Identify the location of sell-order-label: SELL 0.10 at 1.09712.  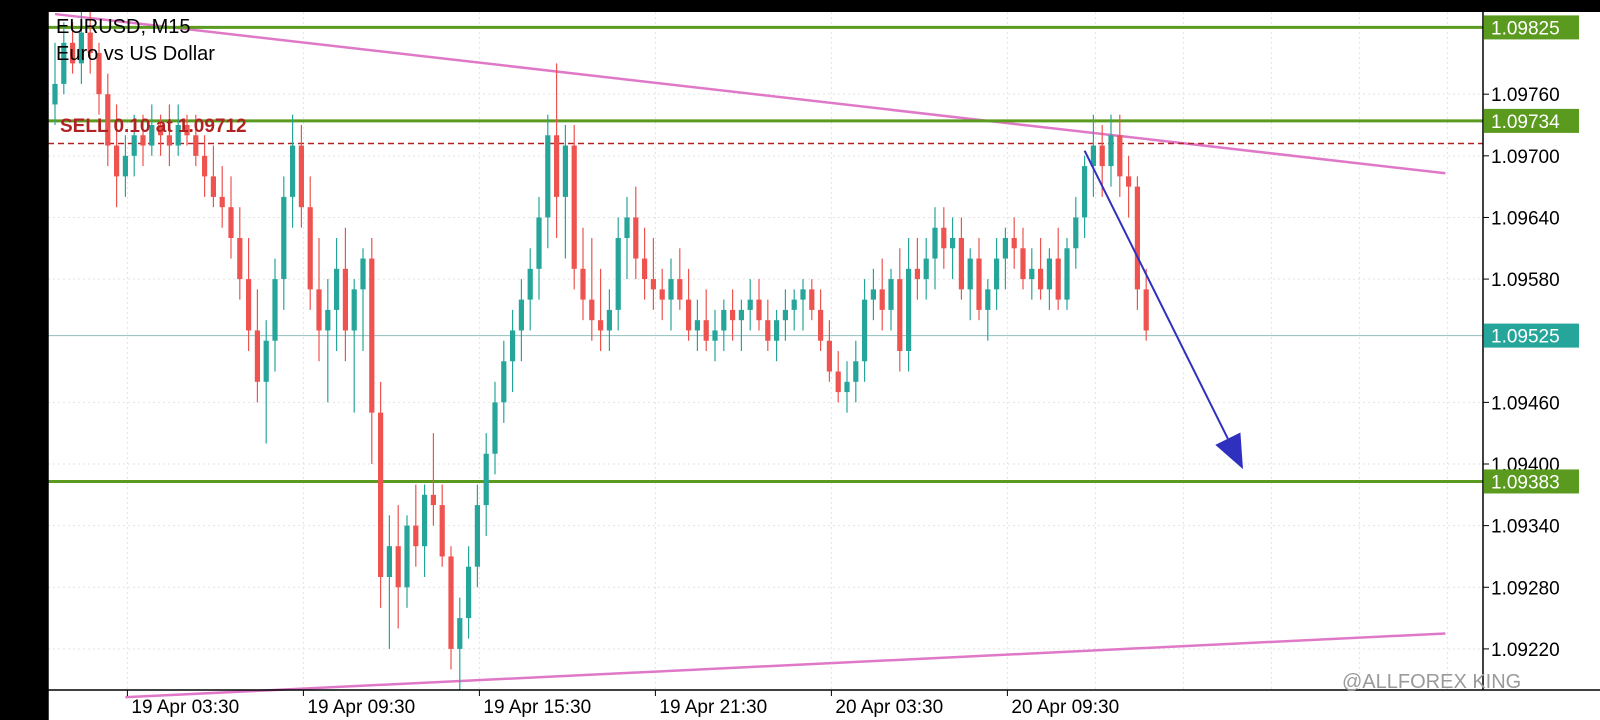
(153, 126).